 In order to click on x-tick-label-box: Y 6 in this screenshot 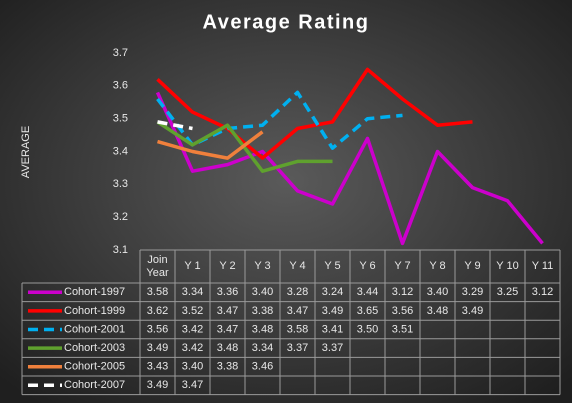, I will do `click(367, 266)`.